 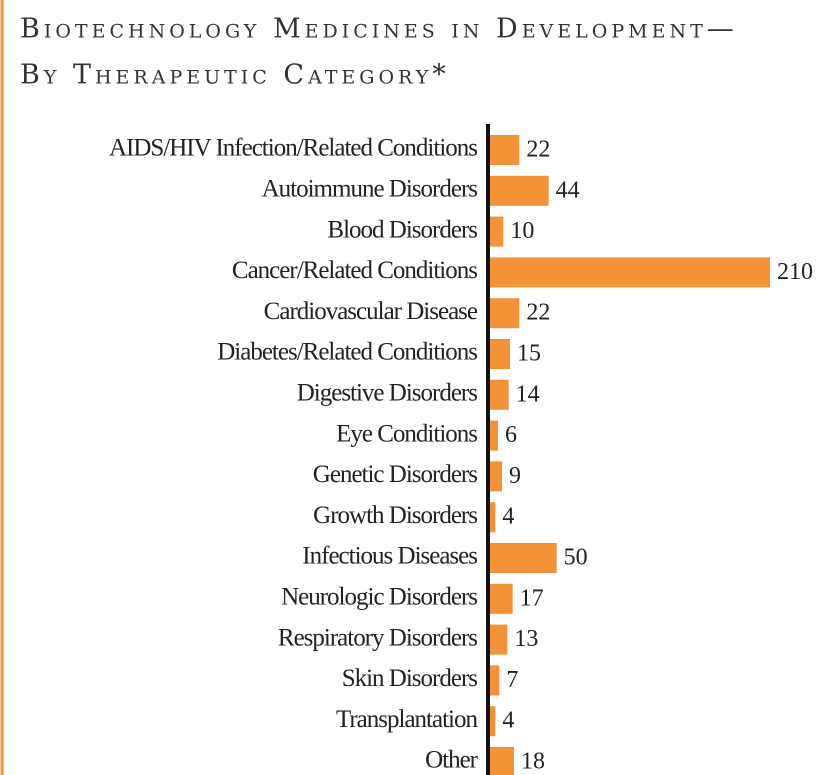 What do you see at coordinates (354, 270) in the screenshot?
I see `category-label: Cancer/Related Conditions` at bounding box center [354, 270].